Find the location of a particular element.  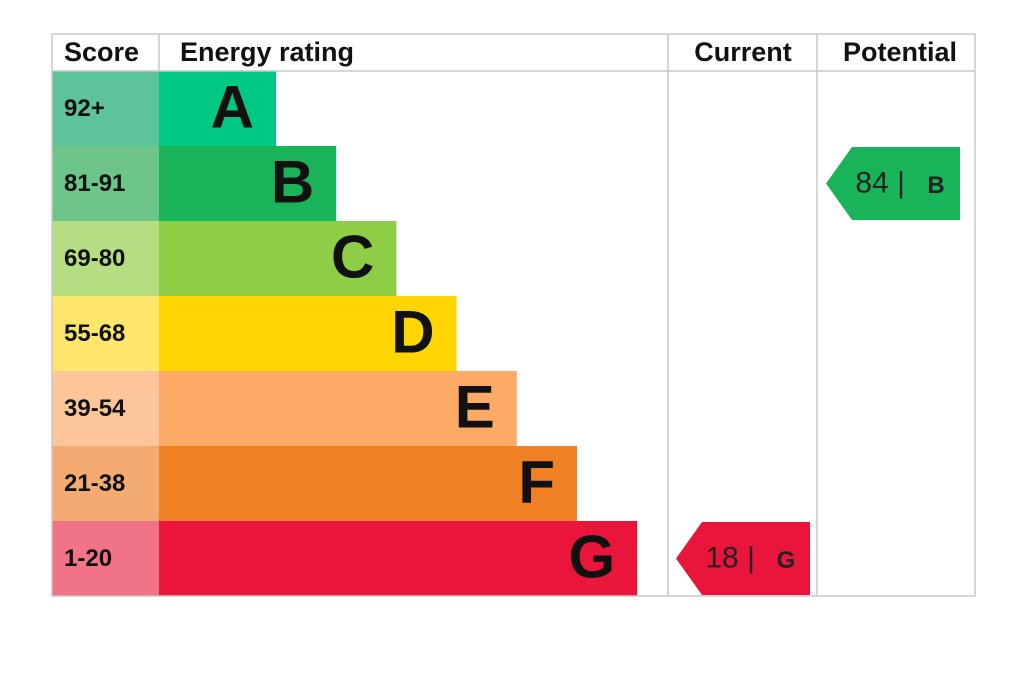

score-label: 81-91 is located at coordinates (94, 183).